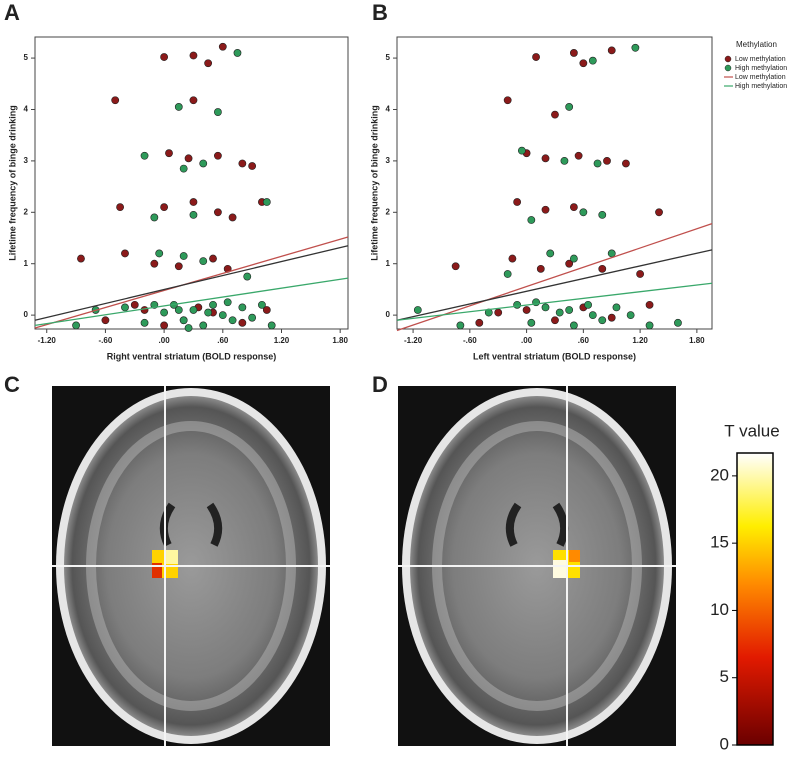 The height and width of the screenshot is (758, 800). I want to click on colorbar-tick-label: 15, so click(719, 542).